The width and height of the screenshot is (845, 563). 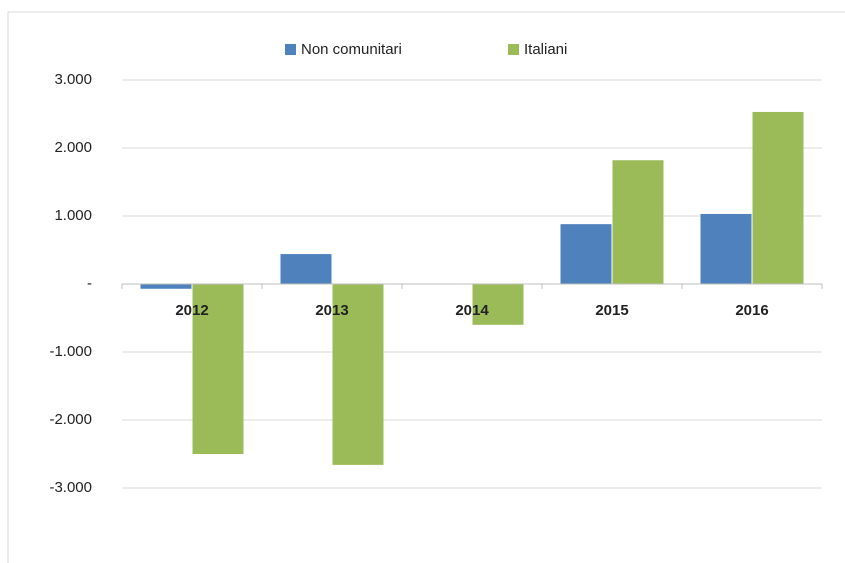 What do you see at coordinates (472, 310) in the screenshot?
I see `x-tick-label: 2014` at bounding box center [472, 310].